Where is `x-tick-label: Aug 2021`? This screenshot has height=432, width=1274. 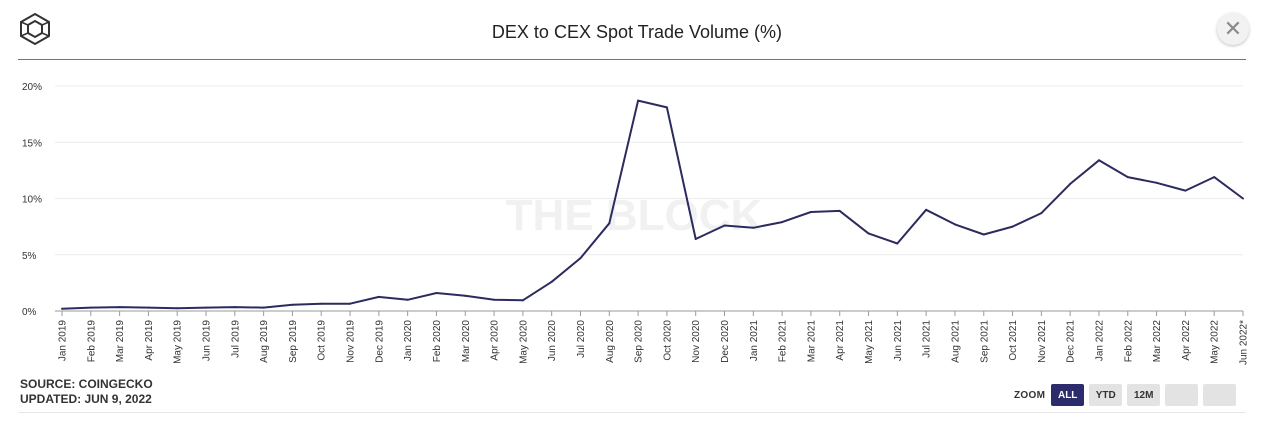
x-tick-label: Aug 2021 is located at coordinates (955, 341).